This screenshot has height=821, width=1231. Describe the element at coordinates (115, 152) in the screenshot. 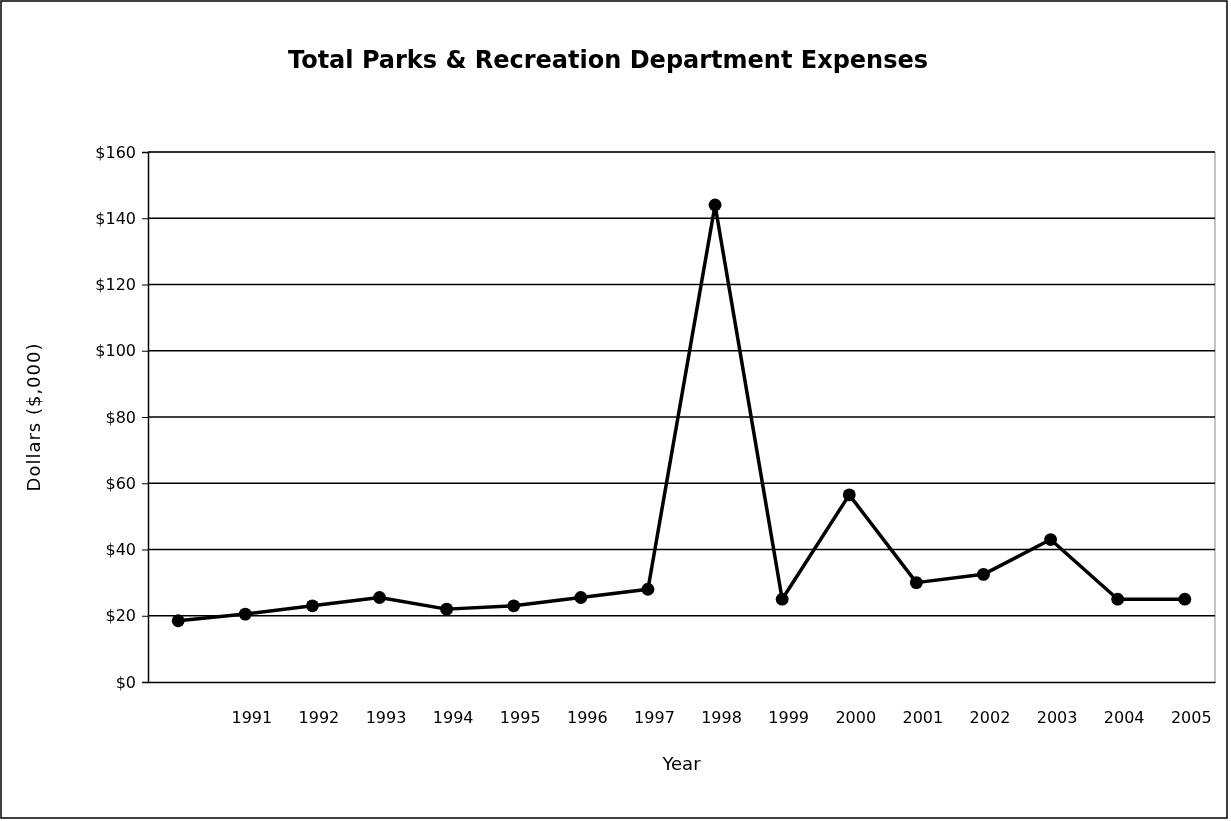

I see `y-tick-label: $160` at that location.